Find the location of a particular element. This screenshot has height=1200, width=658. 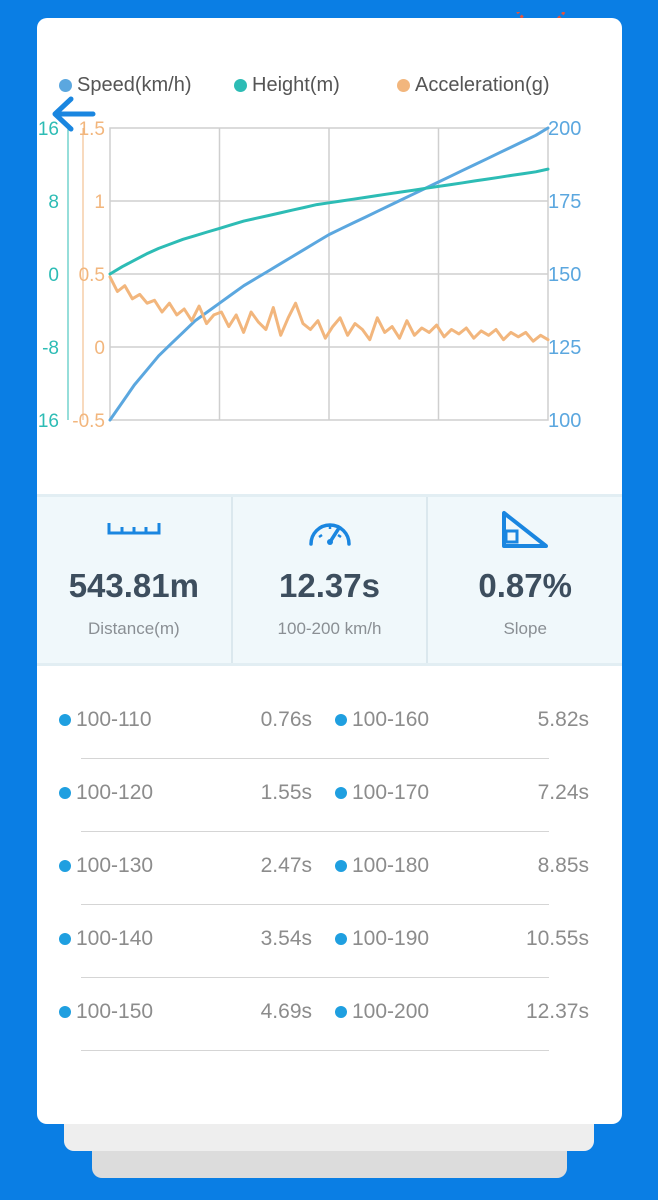

slope-icon is located at coordinates (525, 529).